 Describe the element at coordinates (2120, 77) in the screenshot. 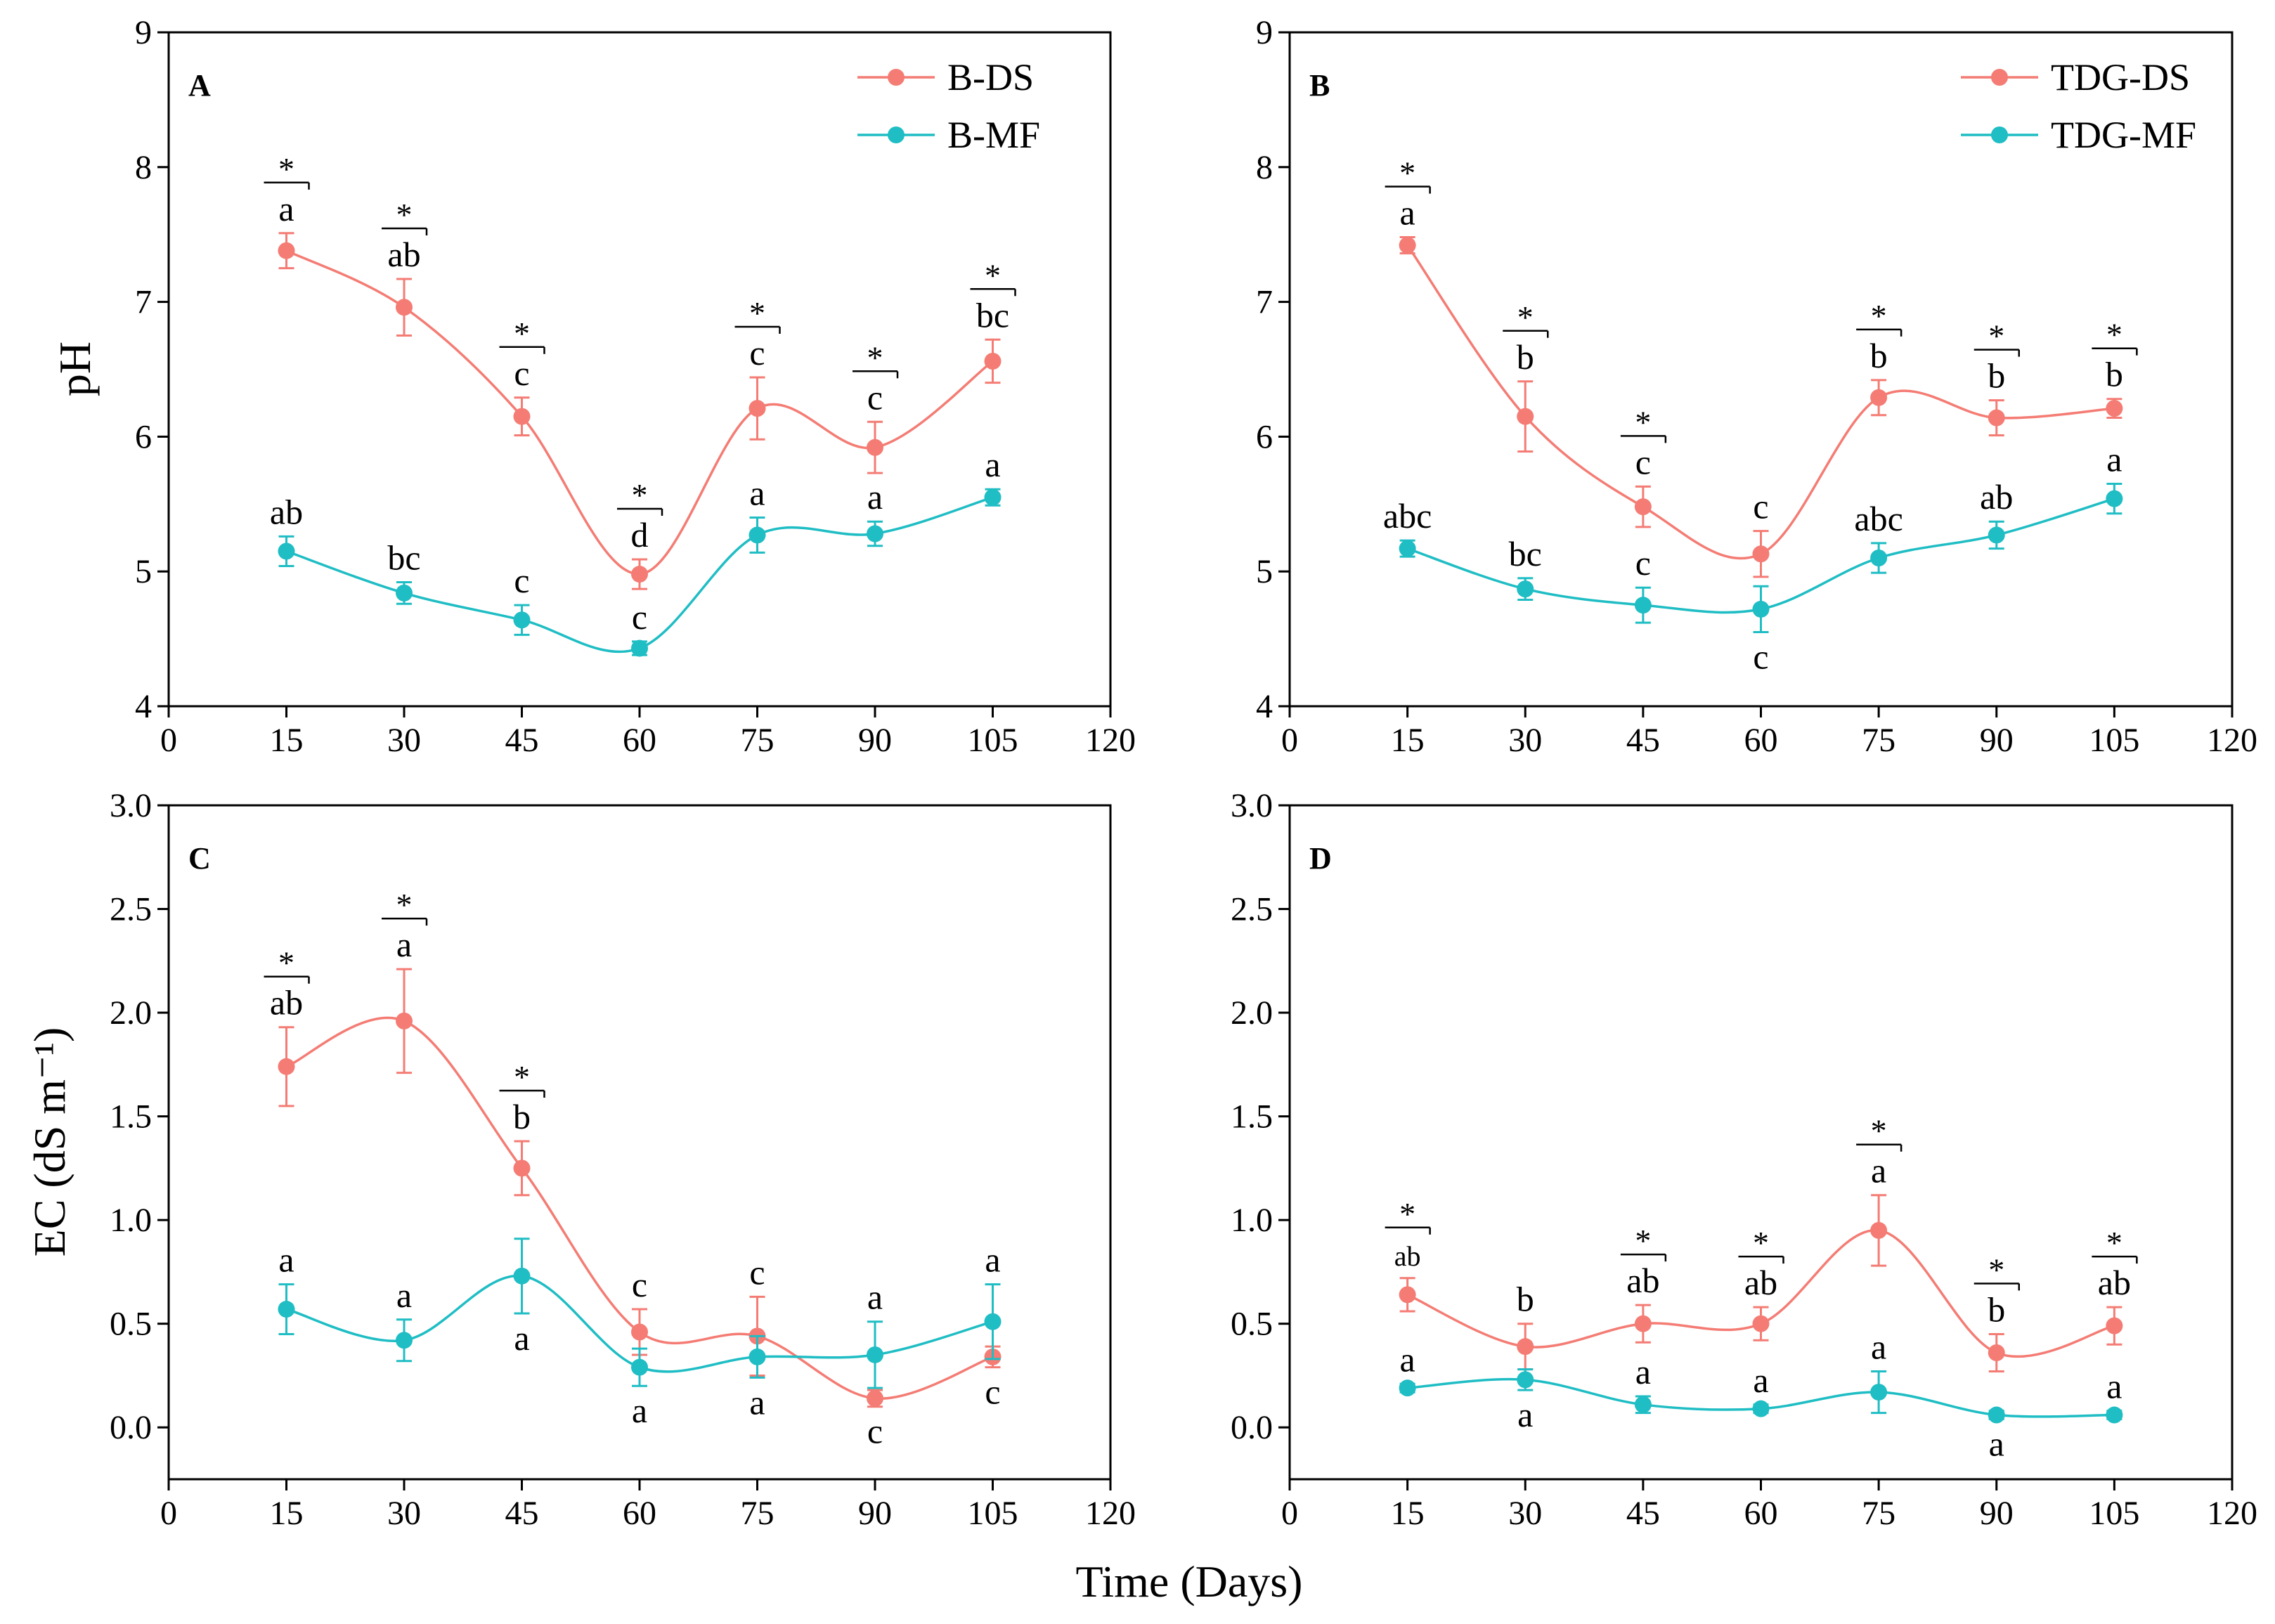

I see `legend-label: TDG-DS` at that location.